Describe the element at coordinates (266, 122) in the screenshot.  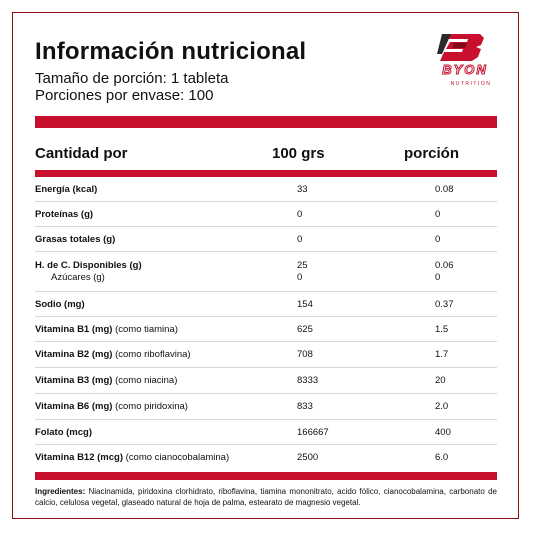
I see `header-divider-thick` at that location.